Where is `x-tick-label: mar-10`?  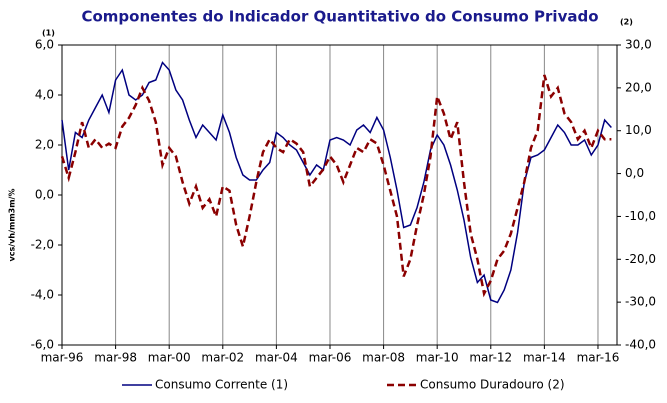 x-tick-label: mar-10 is located at coordinates (437, 358).